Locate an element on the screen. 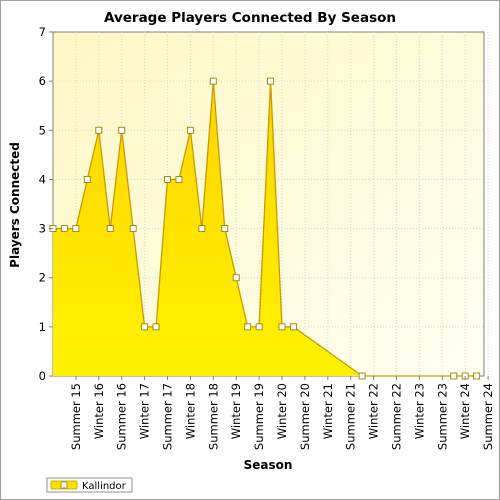 This screenshot has width=500, height=500. x-tick-label: Summer 21 is located at coordinates (351, 416).